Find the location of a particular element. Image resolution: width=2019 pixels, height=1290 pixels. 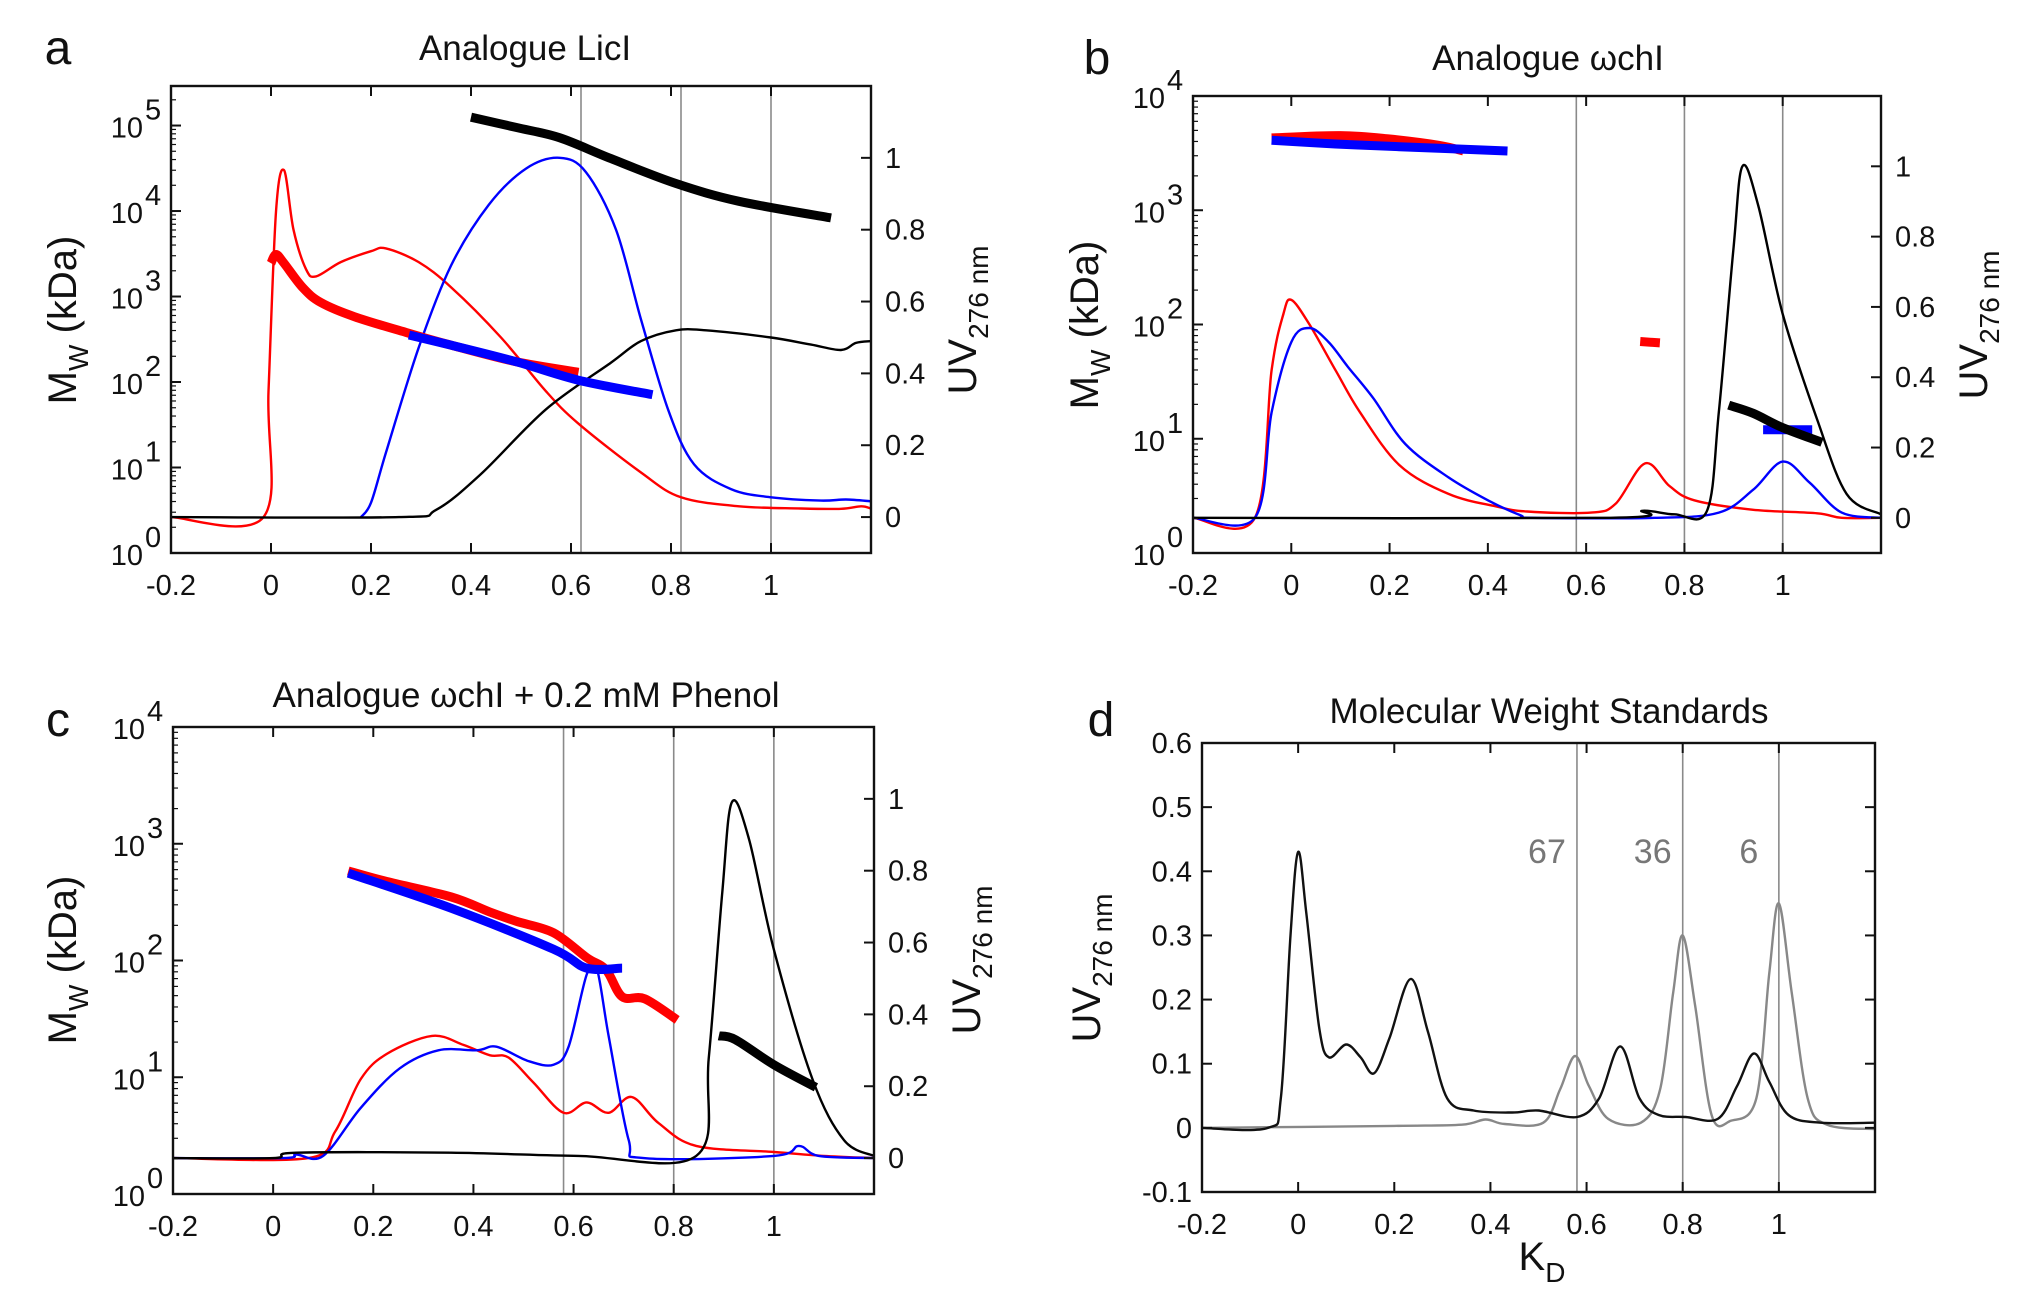

panel-letter-b: b is located at coordinates (1097, 58).